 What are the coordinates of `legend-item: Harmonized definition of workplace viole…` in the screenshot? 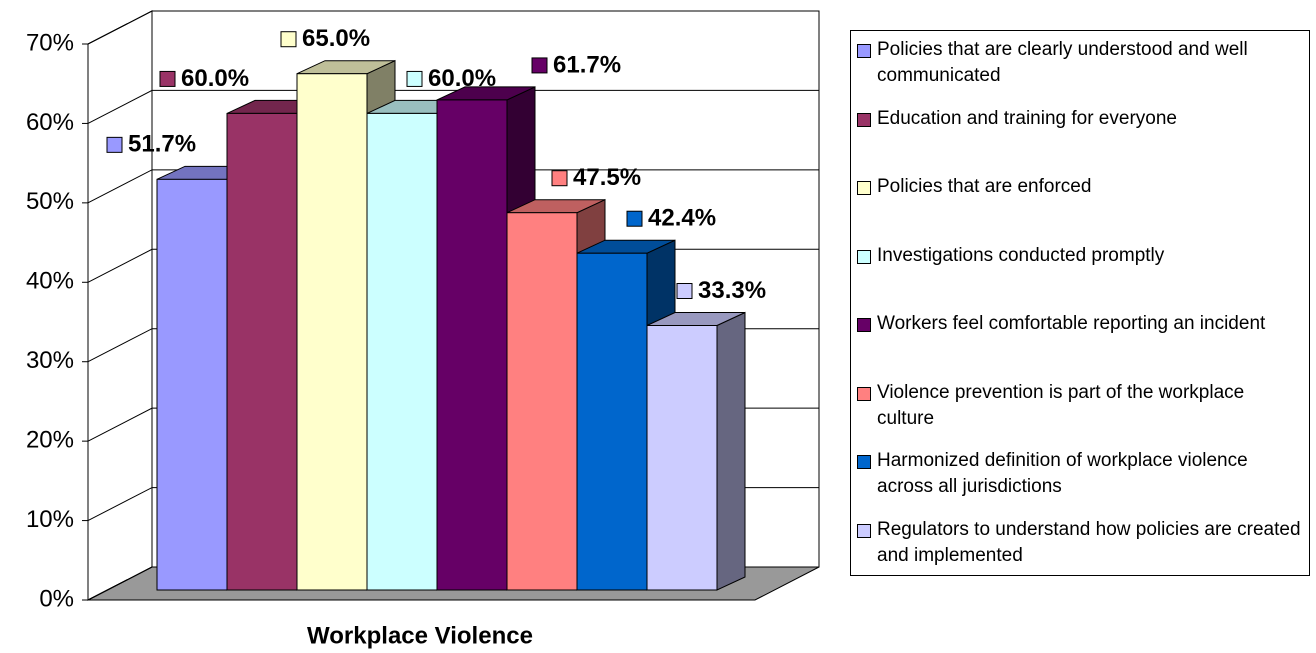 It's located at (1080, 482).